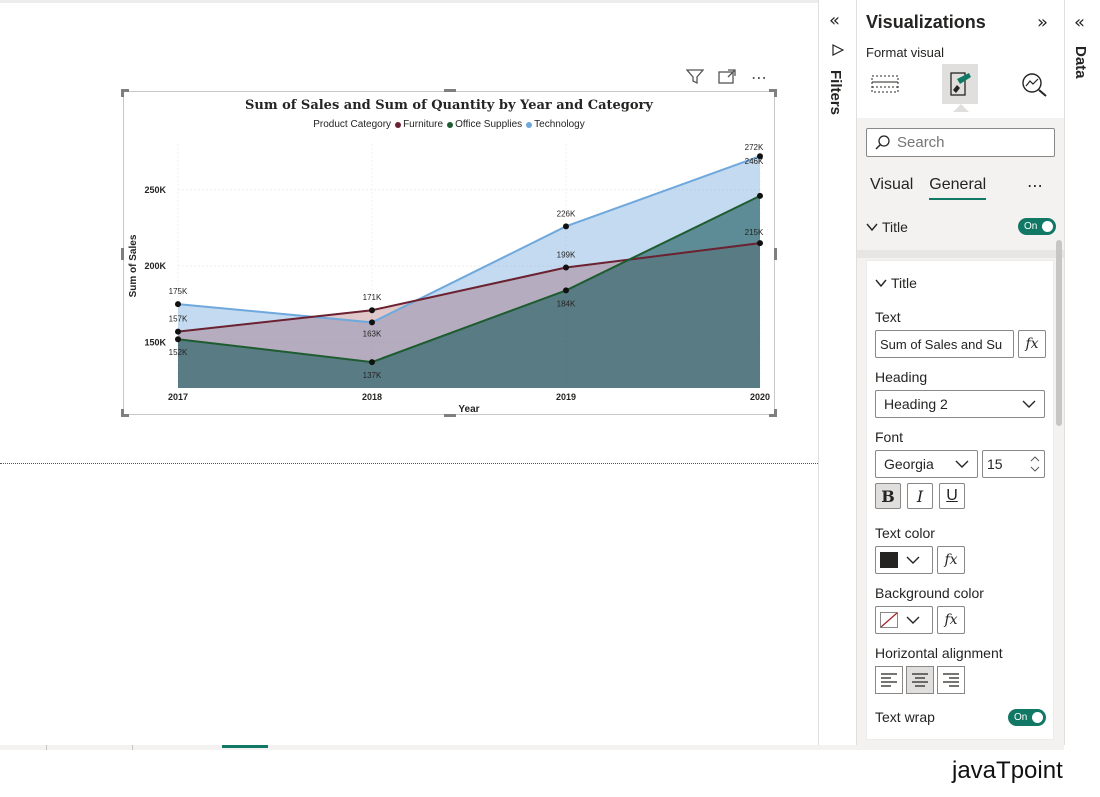 The image size is (1100, 797). Describe the element at coordinates (901, 377) in the screenshot. I see `heading-label: Heading` at that location.